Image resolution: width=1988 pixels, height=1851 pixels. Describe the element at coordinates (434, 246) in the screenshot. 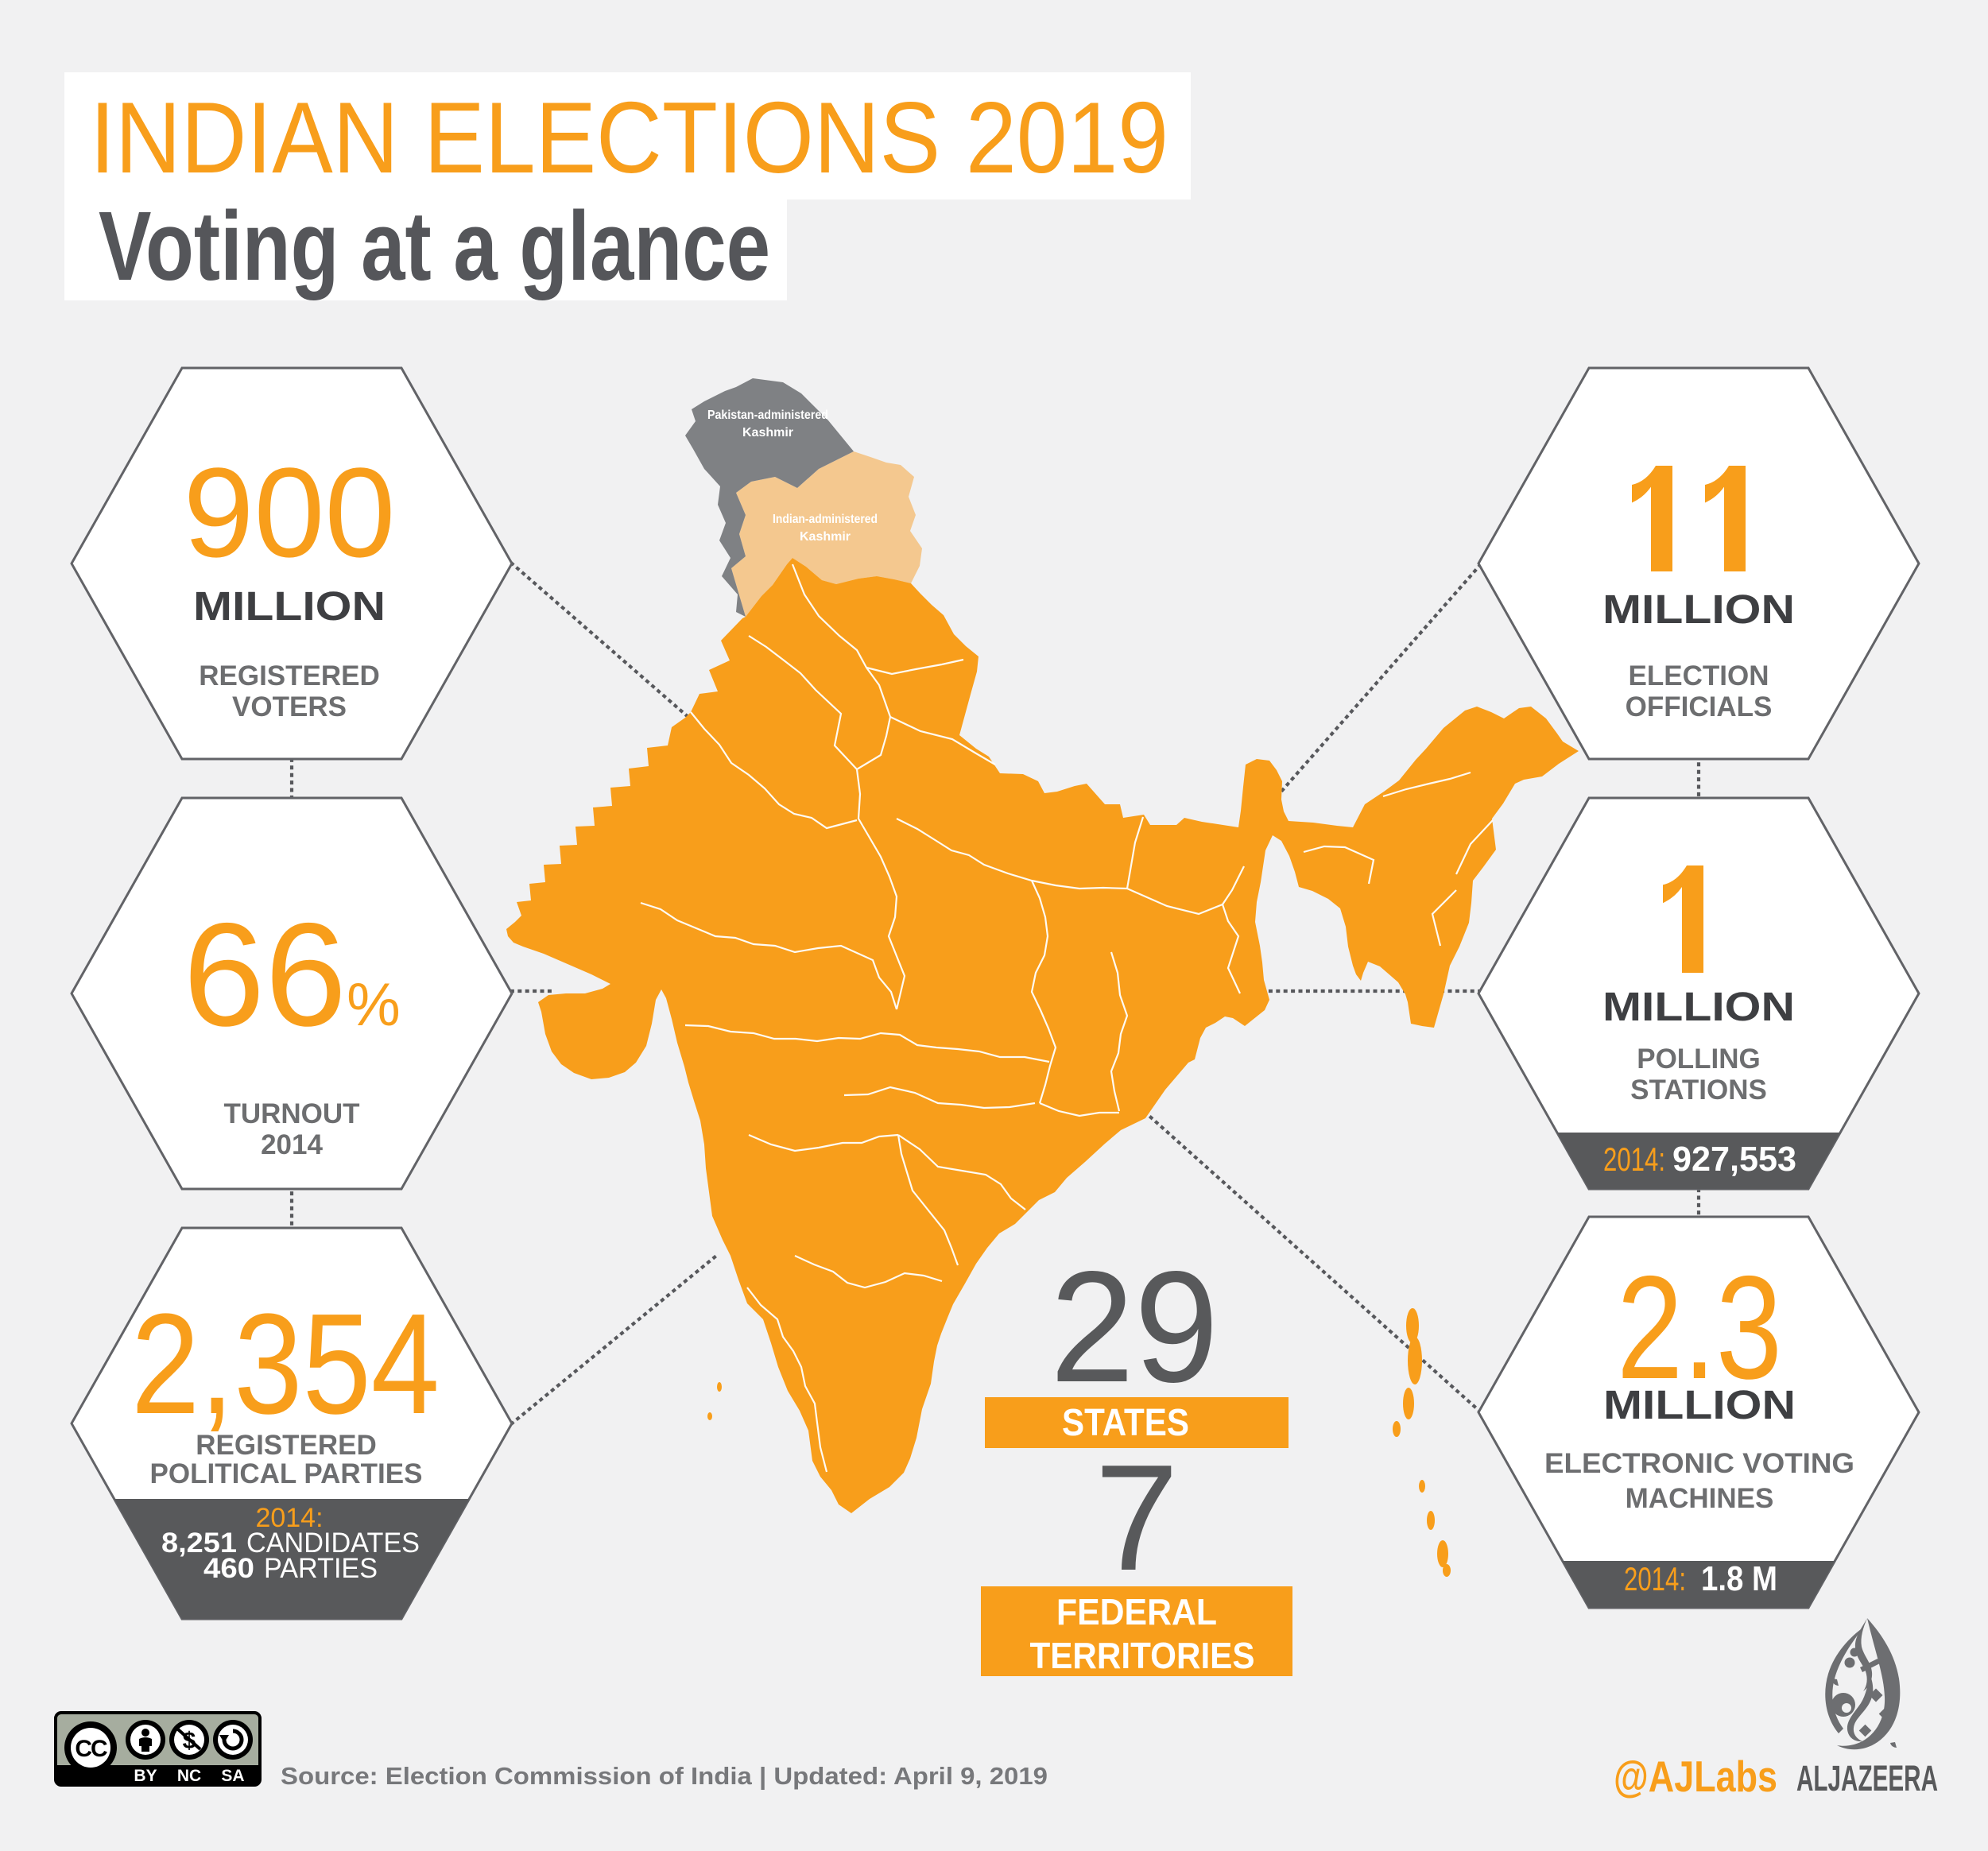

I see `svg-text: Voting at a glance` at that location.